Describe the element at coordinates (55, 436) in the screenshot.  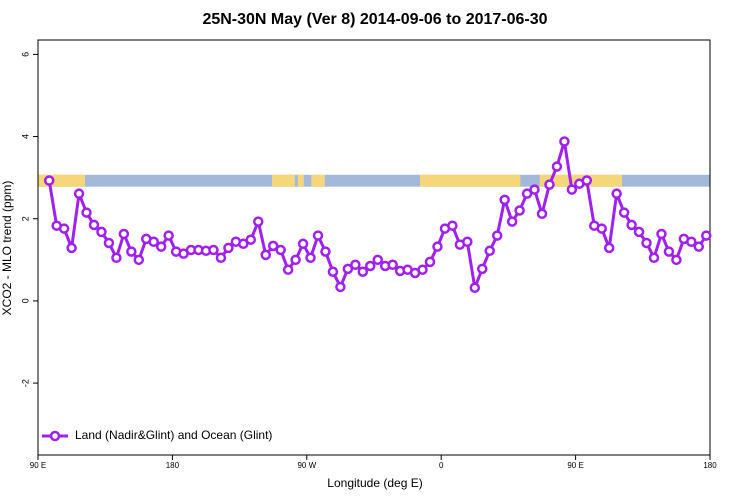
I see `legend-marker` at that location.